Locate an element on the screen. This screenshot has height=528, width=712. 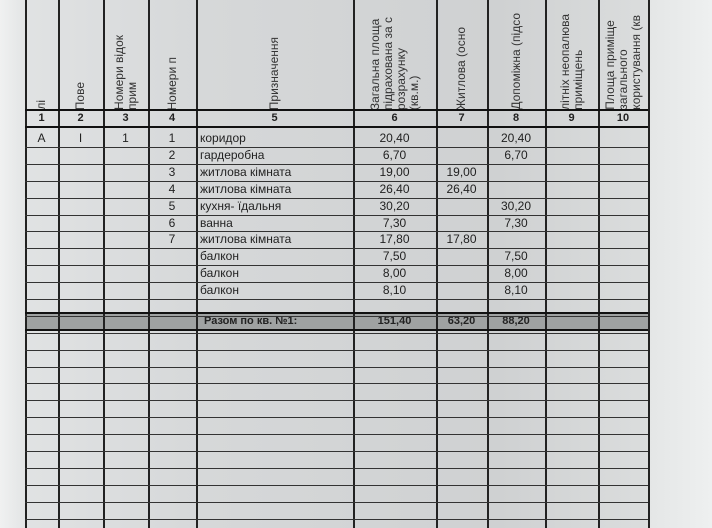
column-header: Призначення is located at coordinates (274, 55).